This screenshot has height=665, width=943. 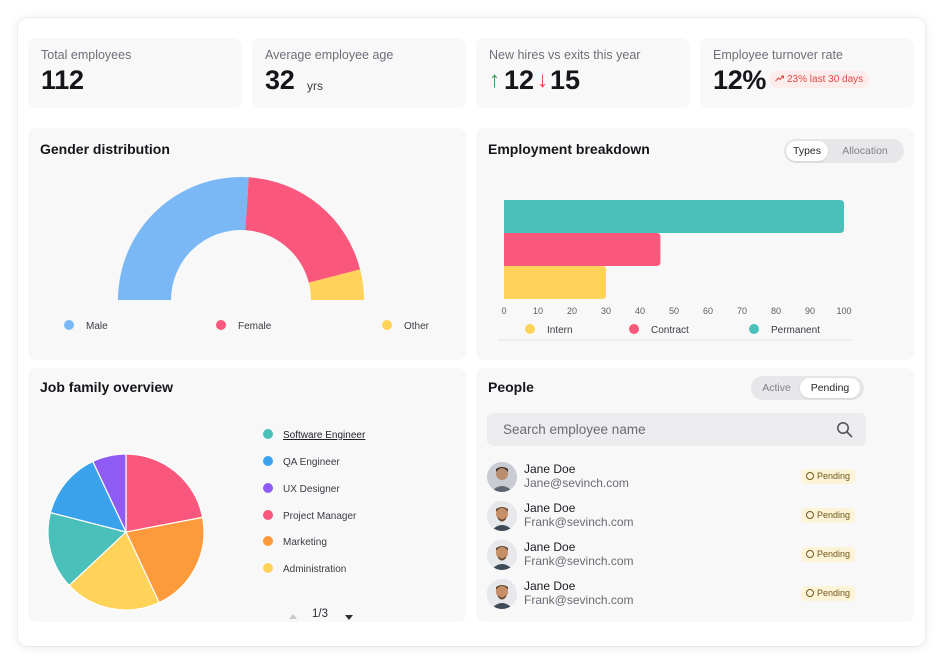 What do you see at coordinates (825, 79) in the screenshot?
I see `trend-text: 23% last 30 days` at bounding box center [825, 79].